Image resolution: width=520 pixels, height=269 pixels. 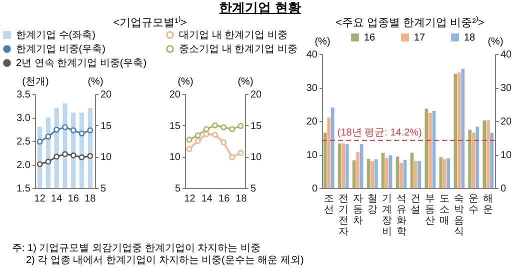 What do you see at coordinates (164, 261) in the screenshot?
I see `text: 2) 각 업종 내에서 한계기업이 차지하는 비중(운수는 해운 제외)` at bounding box center [164, 261].